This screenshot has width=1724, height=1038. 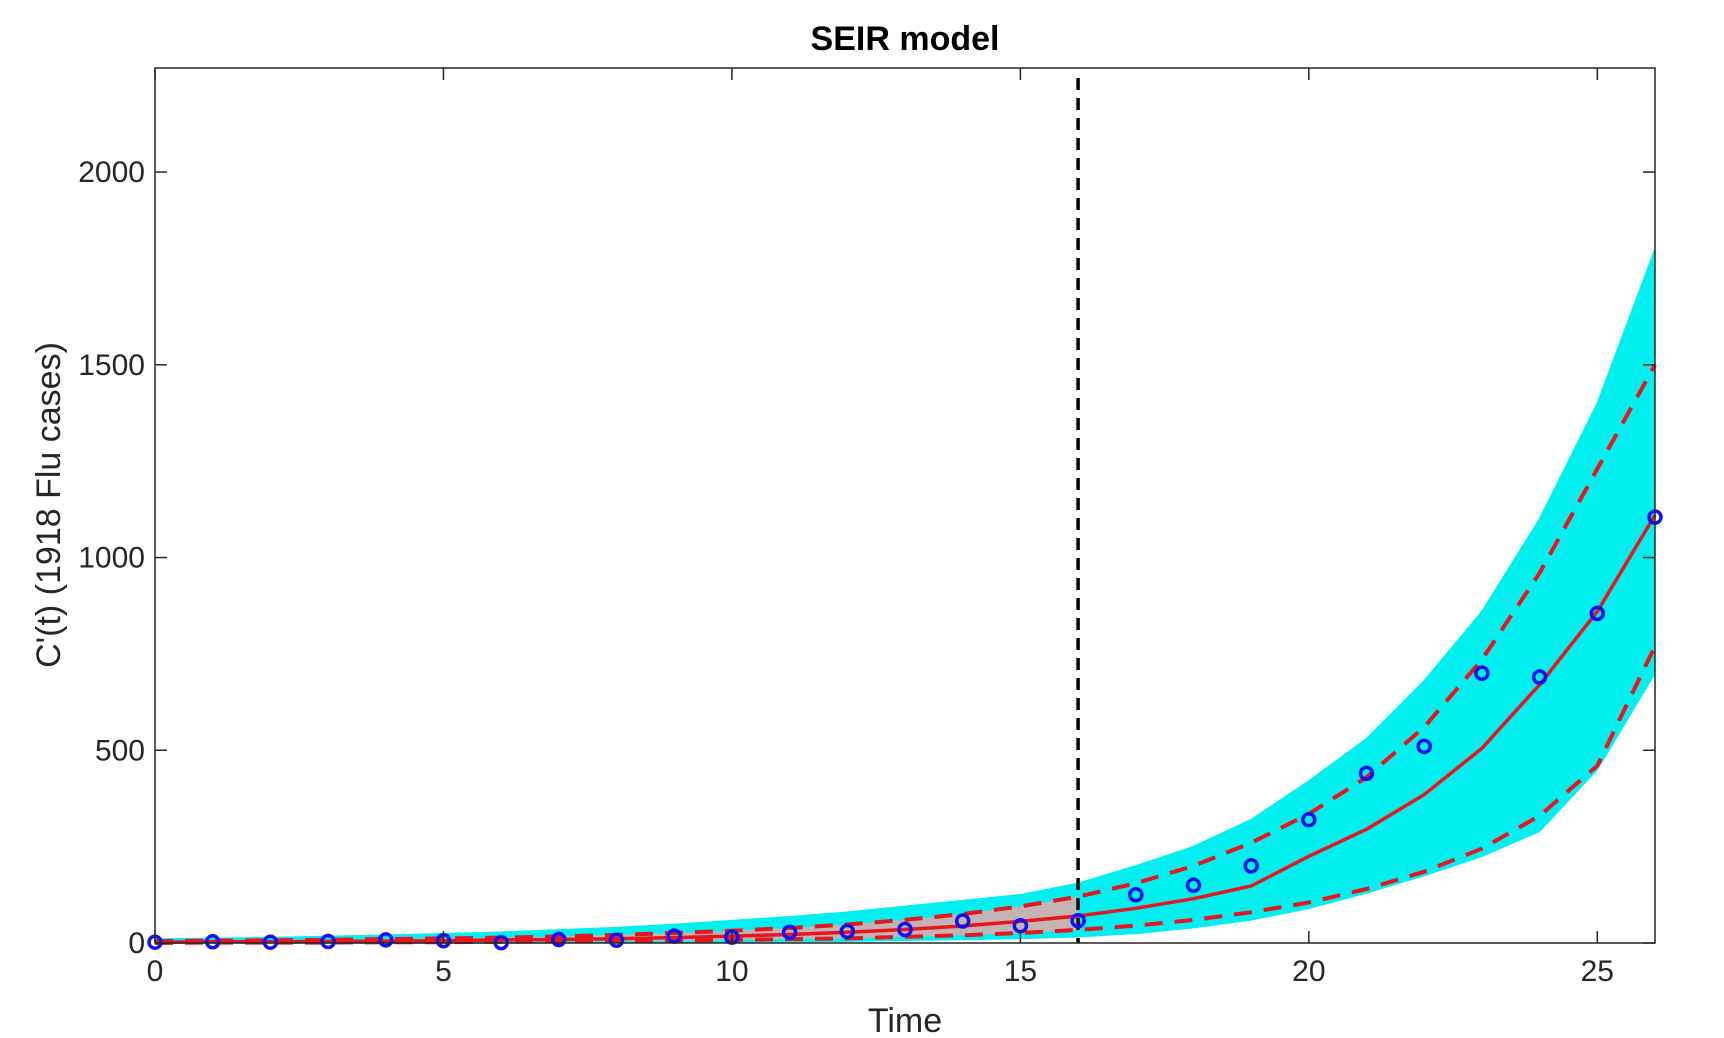 What do you see at coordinates (1597, 971) in the screenshot?
I see `x-tick-label: 25` at bounding box center [1597, 971].